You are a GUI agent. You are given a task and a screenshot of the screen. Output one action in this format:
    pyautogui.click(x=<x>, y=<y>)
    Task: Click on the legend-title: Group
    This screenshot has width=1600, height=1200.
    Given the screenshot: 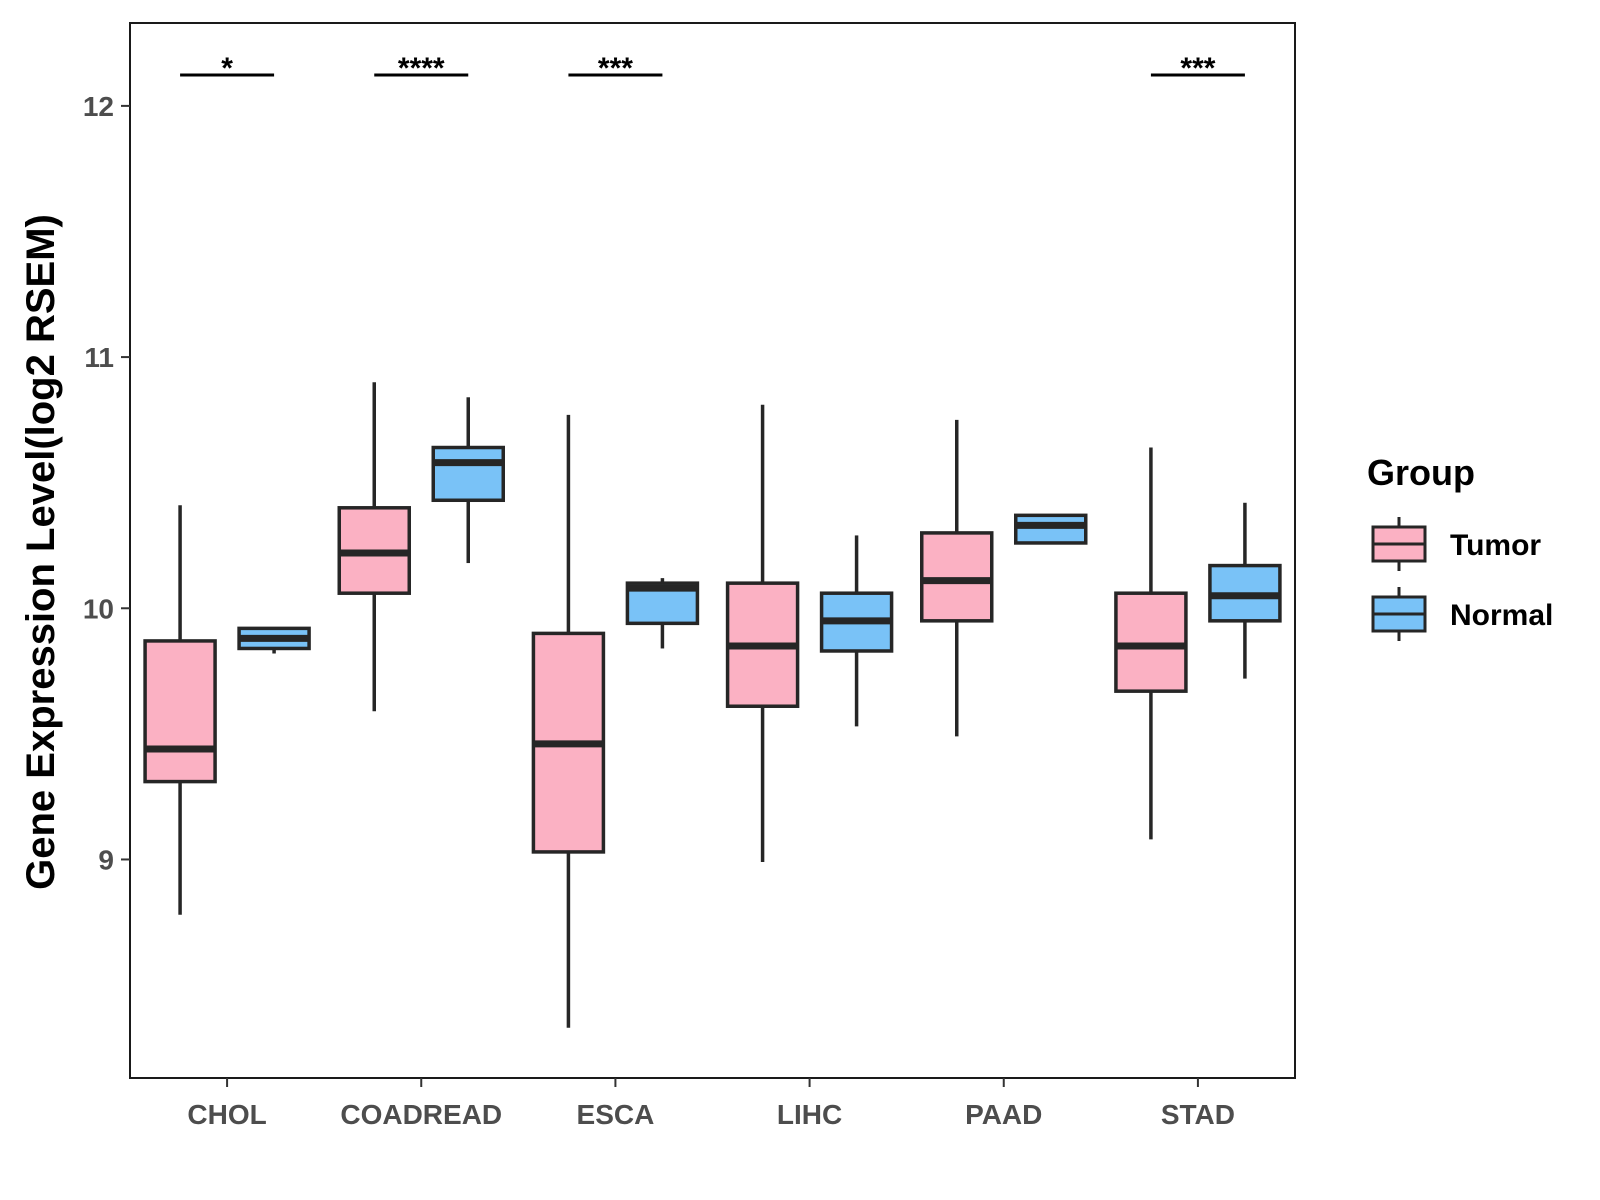 What is the action you would take?
    pyautogui.click(x=1421, y=472)
    